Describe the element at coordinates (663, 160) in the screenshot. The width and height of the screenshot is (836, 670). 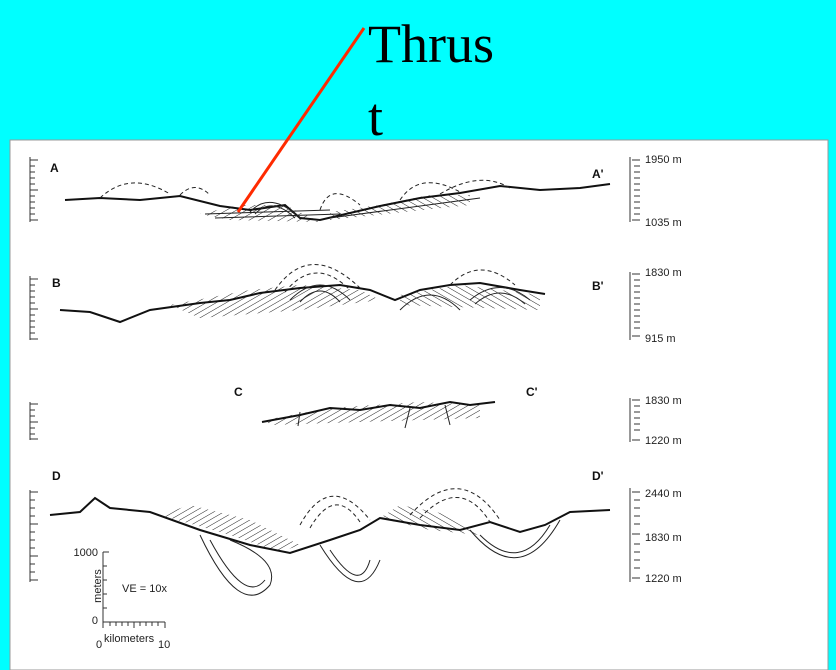
I see `elevation-label: 1950 m` at that location.